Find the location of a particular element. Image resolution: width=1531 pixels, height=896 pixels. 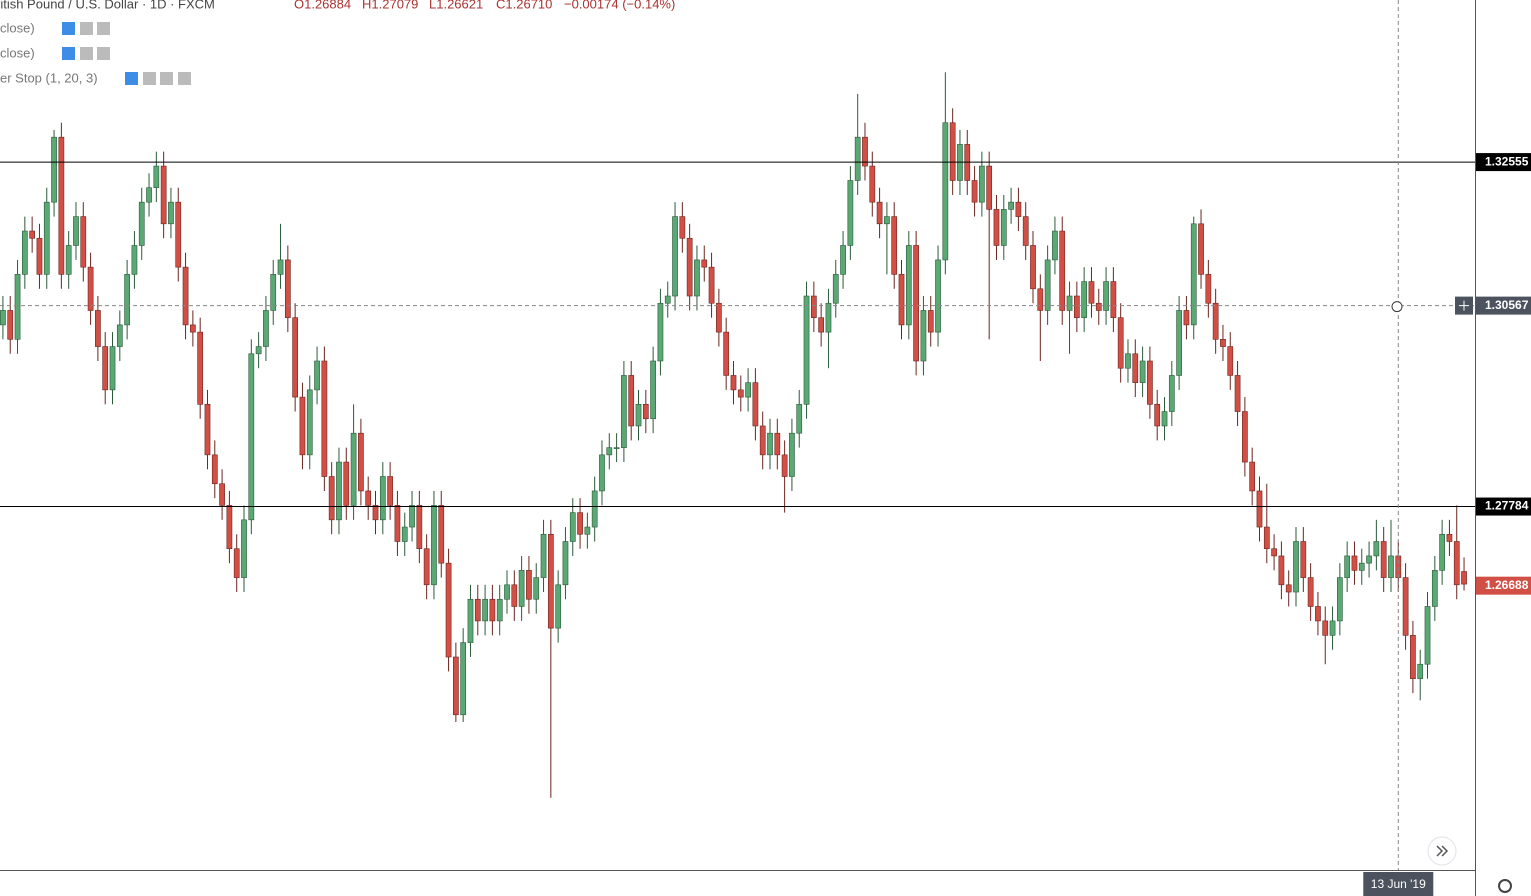

price-label-box is located at coordinates (1503, 506).